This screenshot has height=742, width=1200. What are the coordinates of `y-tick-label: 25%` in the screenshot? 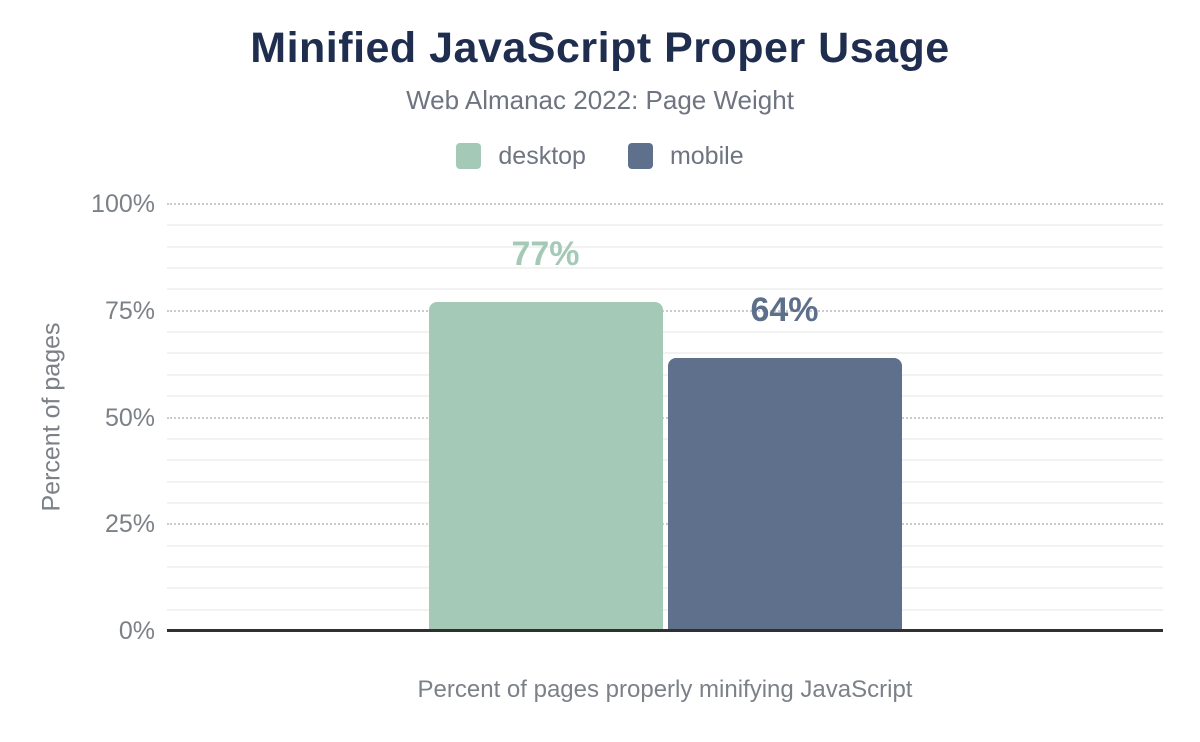 It's located at (129, 524).